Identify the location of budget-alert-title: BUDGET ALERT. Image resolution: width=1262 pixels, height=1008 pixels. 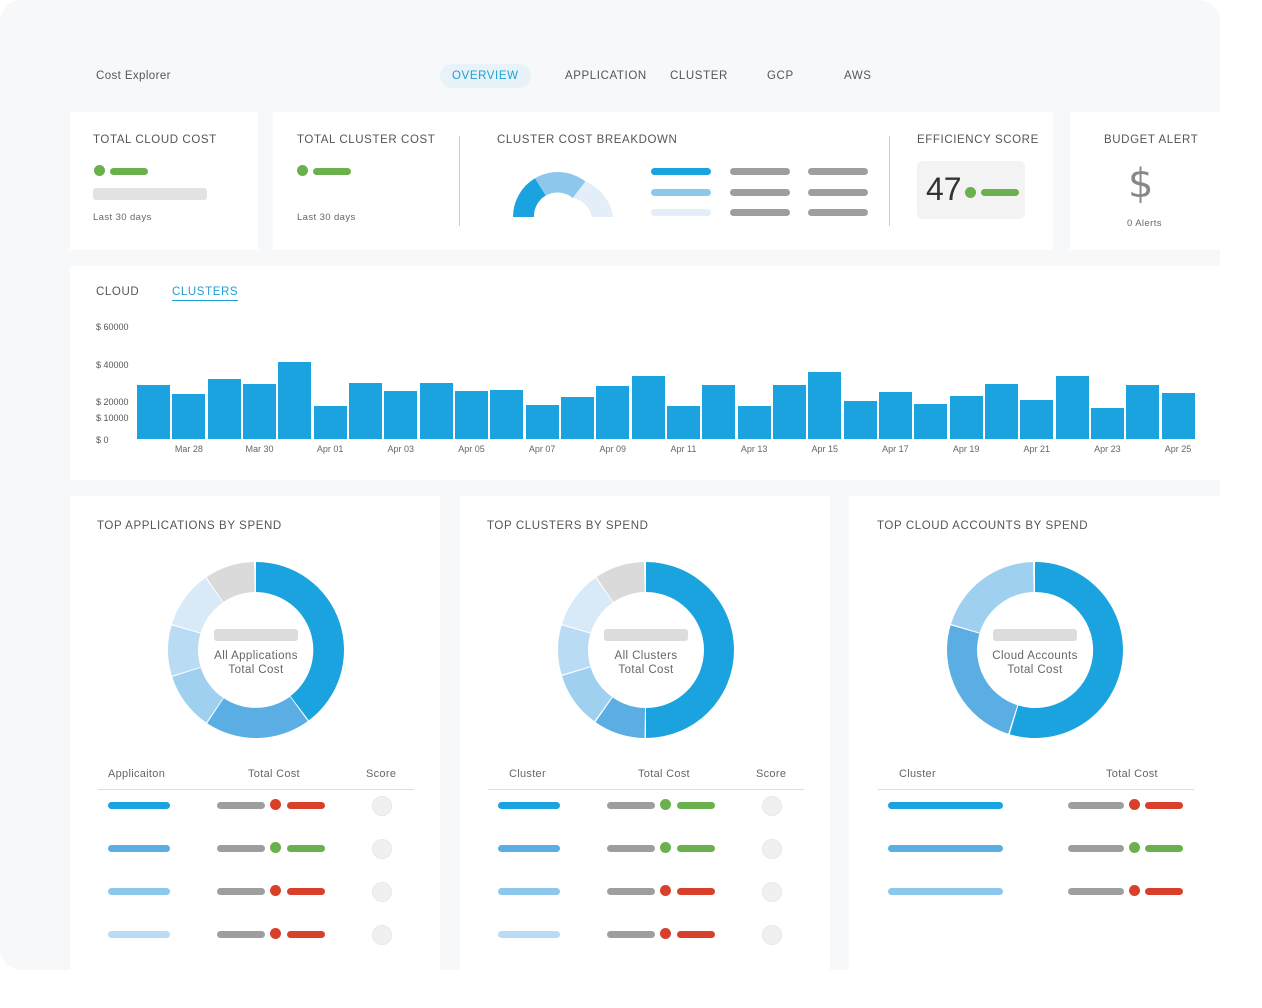
(1151, 140).